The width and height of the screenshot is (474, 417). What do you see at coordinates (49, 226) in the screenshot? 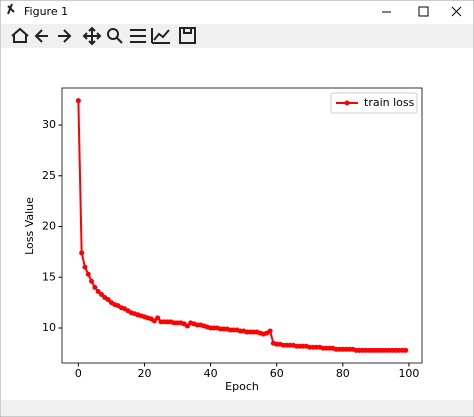
I see `y-tick-label: 20` at bounding box center [49, 226].